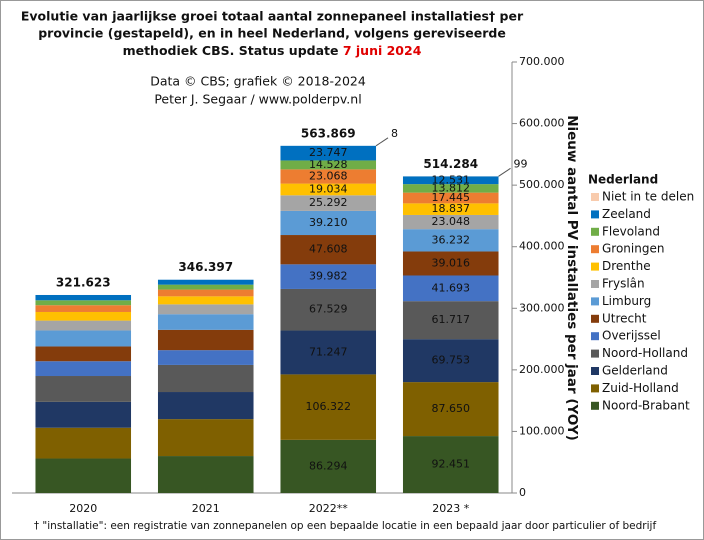 The height and width of the screenshot is (540, 704). What do you see at coordinates (382, 50) in the screenshot?
I see `title-date: 7 juni 2024` at bounding box center [382, 50].